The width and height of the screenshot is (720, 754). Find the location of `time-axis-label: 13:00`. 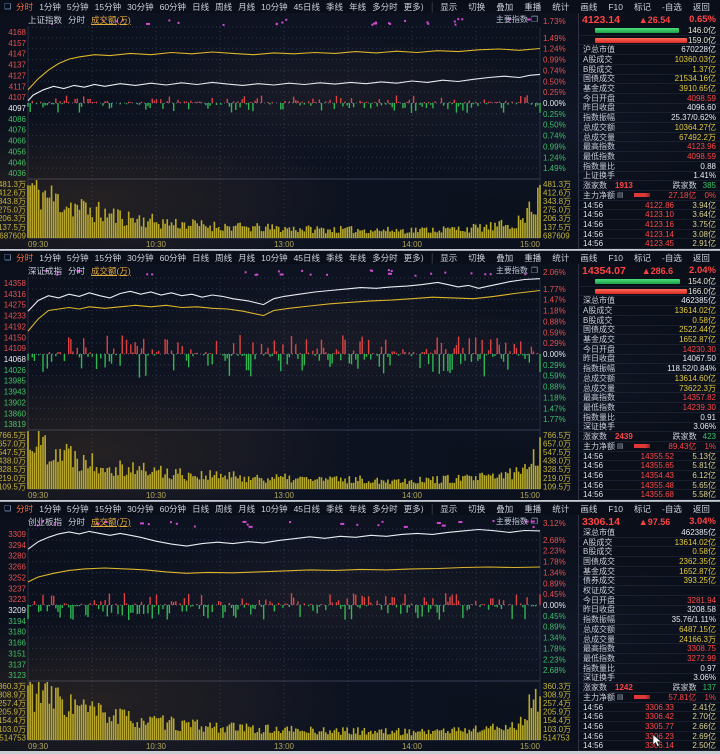

time-axis-label: 13:00 is located at coordinates (284, 244).